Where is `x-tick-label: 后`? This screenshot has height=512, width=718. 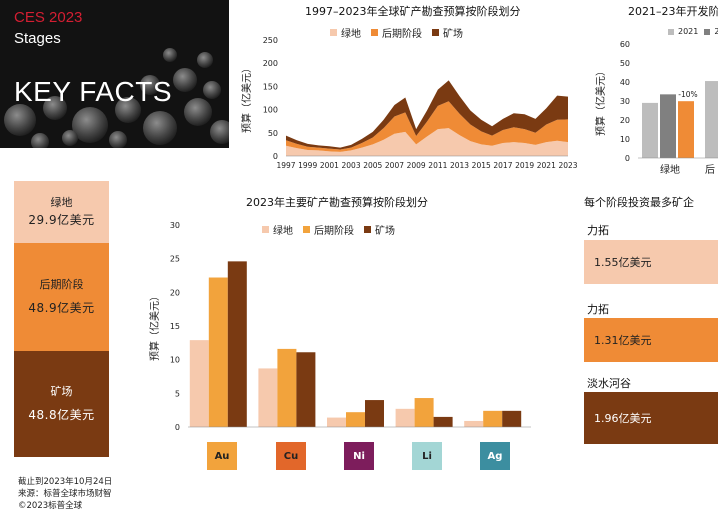 x-tick-label: 后 is located at coordinates (710, 170).